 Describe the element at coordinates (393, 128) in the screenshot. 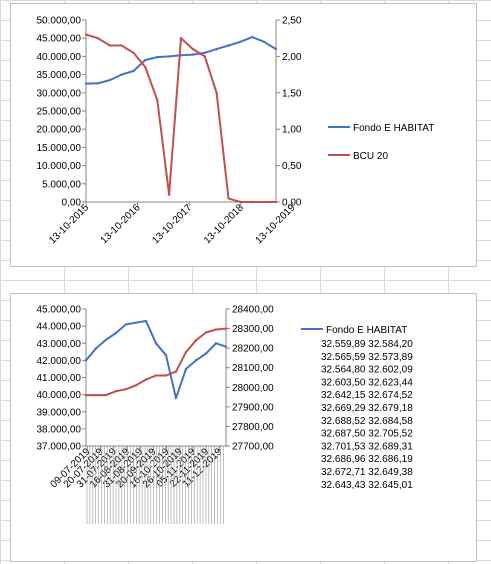

I see `legend-label-fondo-e-habitat: Fondo E HABITAT` at that location.